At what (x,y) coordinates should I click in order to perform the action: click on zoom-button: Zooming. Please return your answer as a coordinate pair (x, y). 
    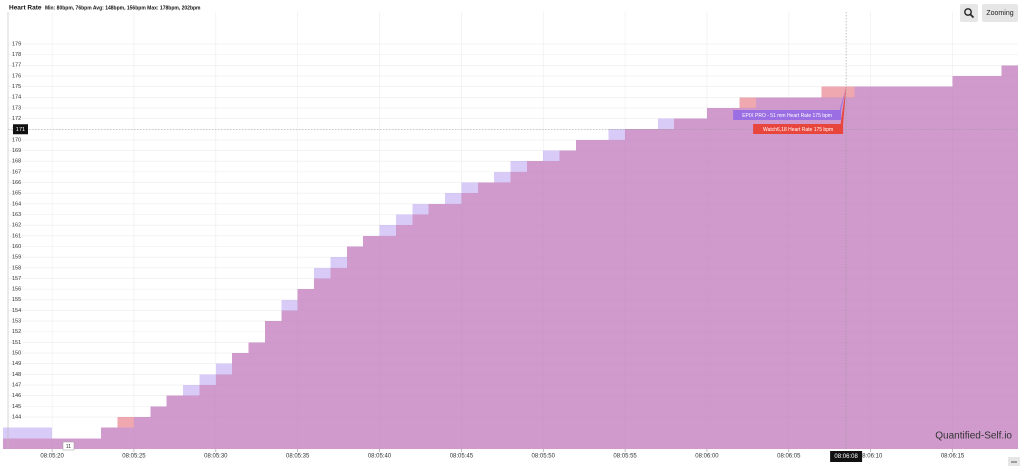
    Looking at the image, I should click on (1000, 13).